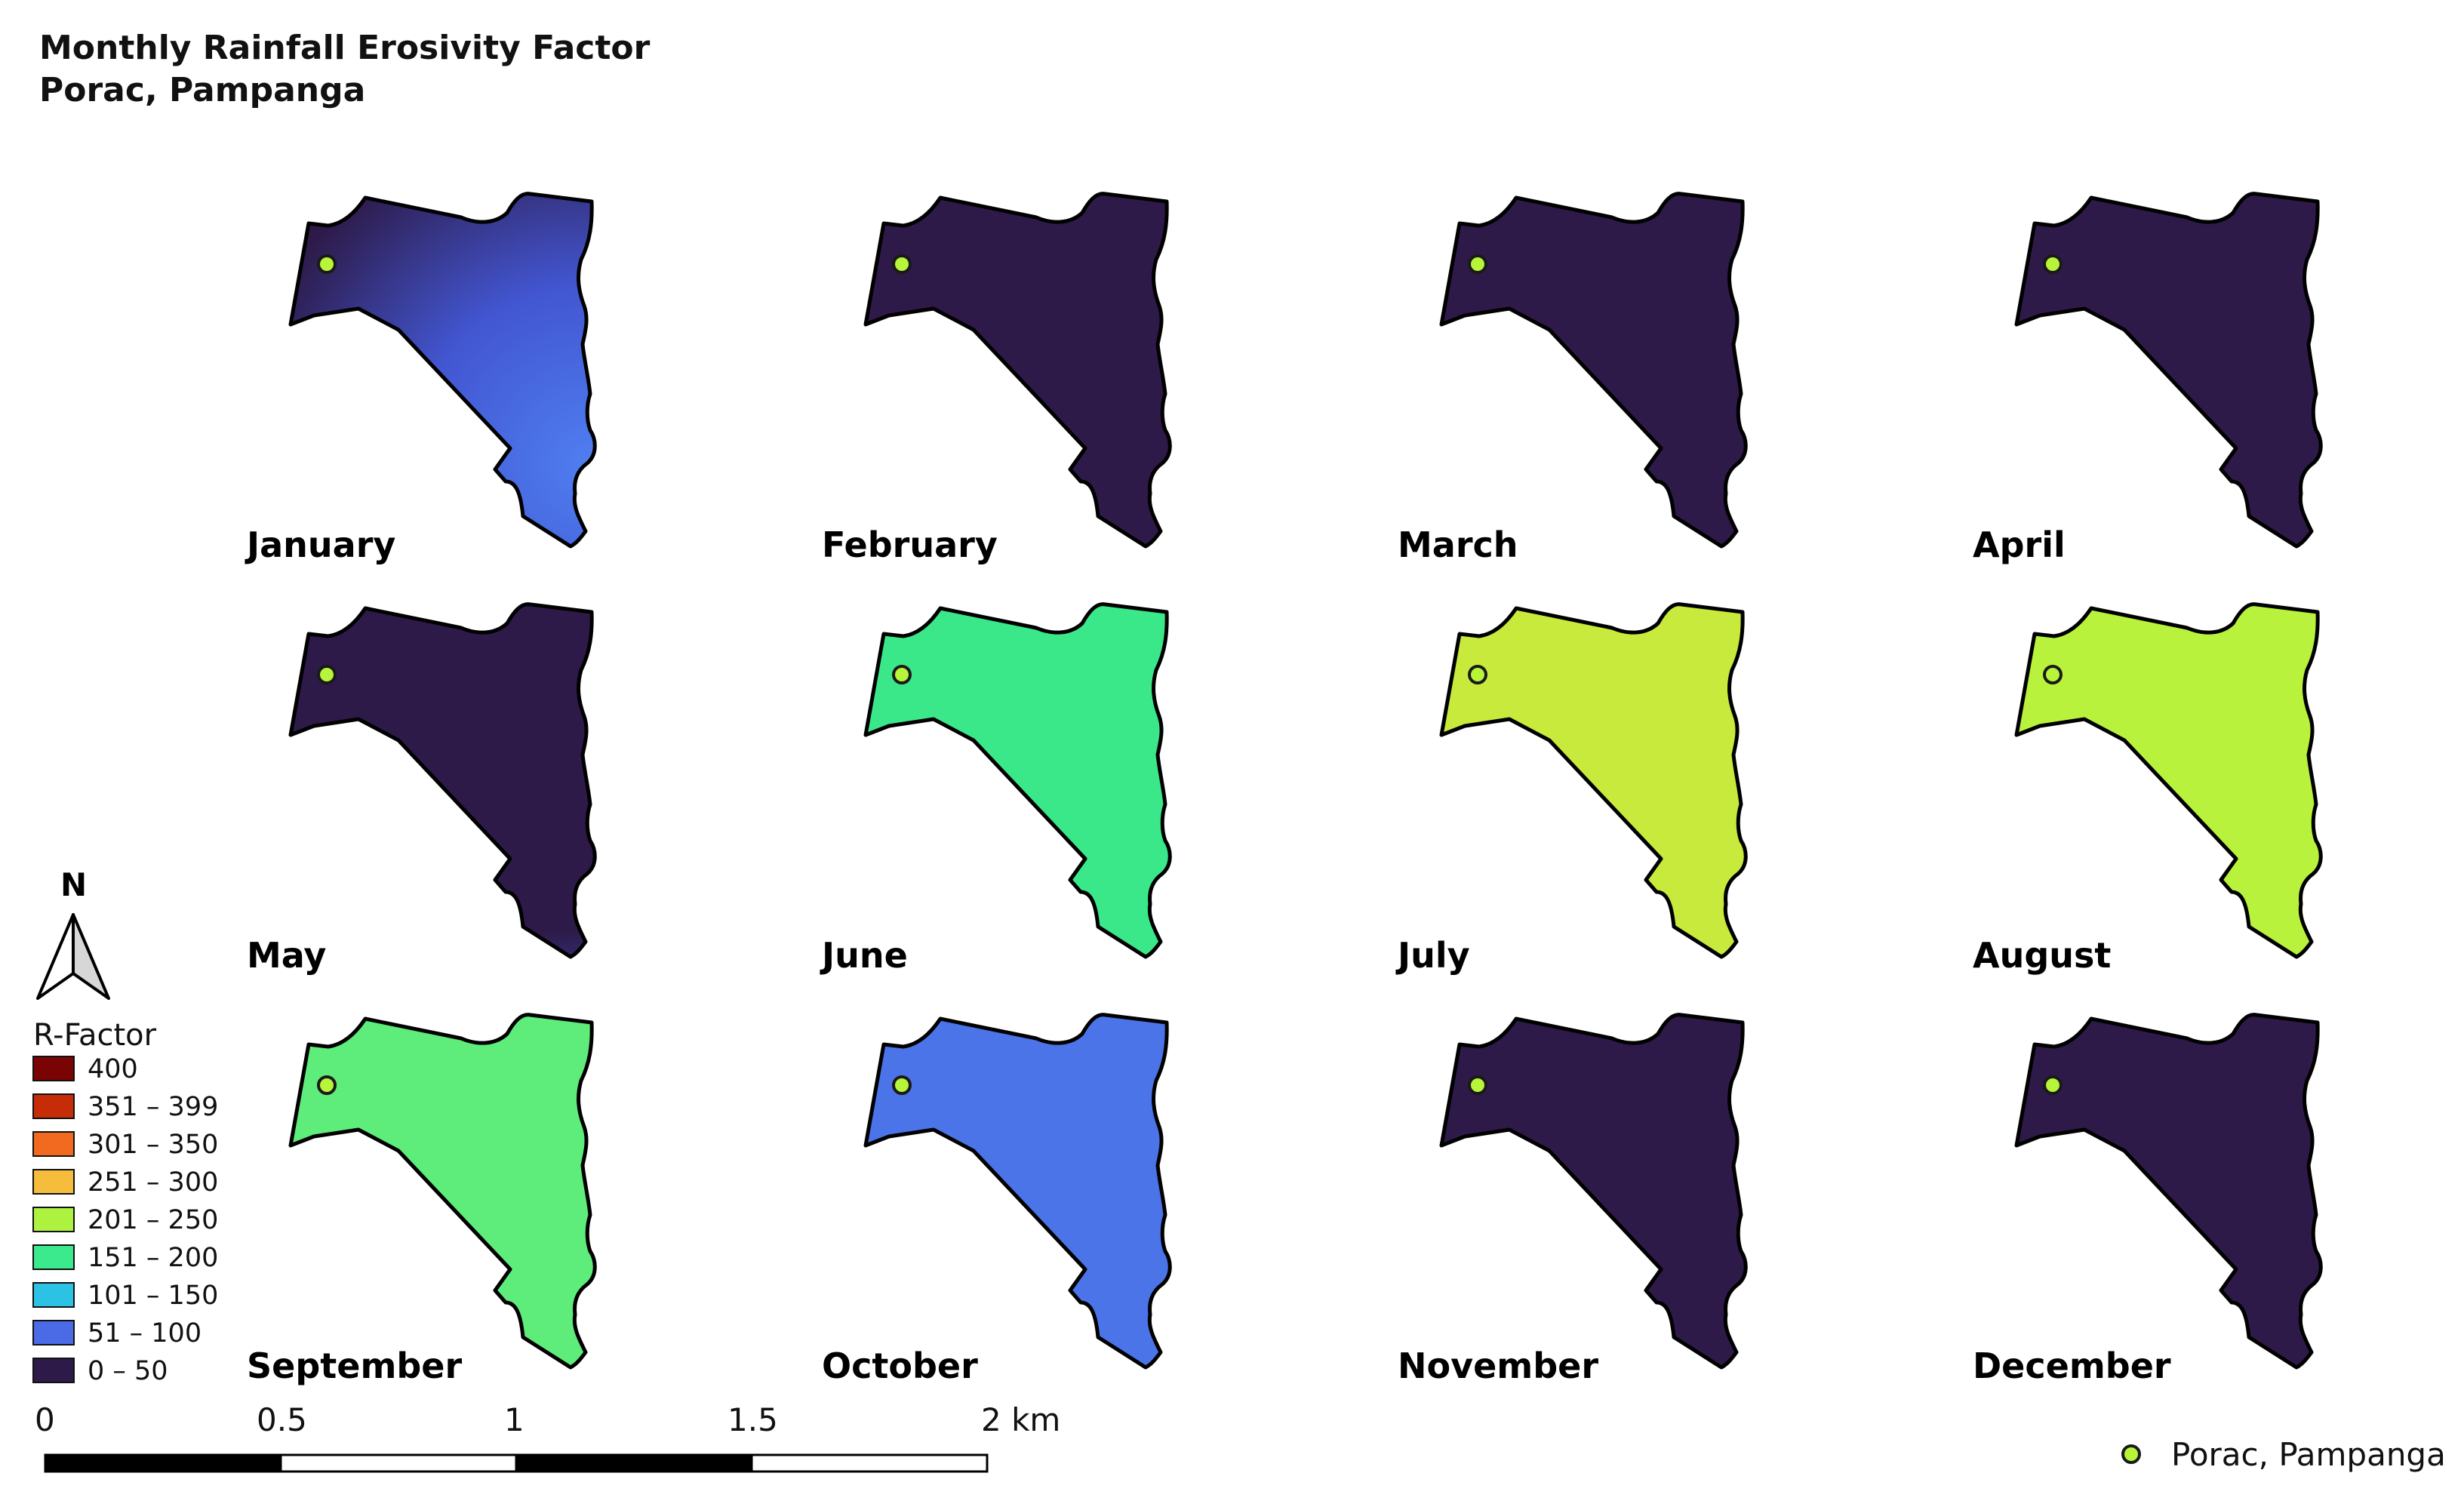 This screenshot has height=1510, width=2464. Describe the element at coordinates (900, 1365) in the screenshot. I see `month-label-october: October` at that location.